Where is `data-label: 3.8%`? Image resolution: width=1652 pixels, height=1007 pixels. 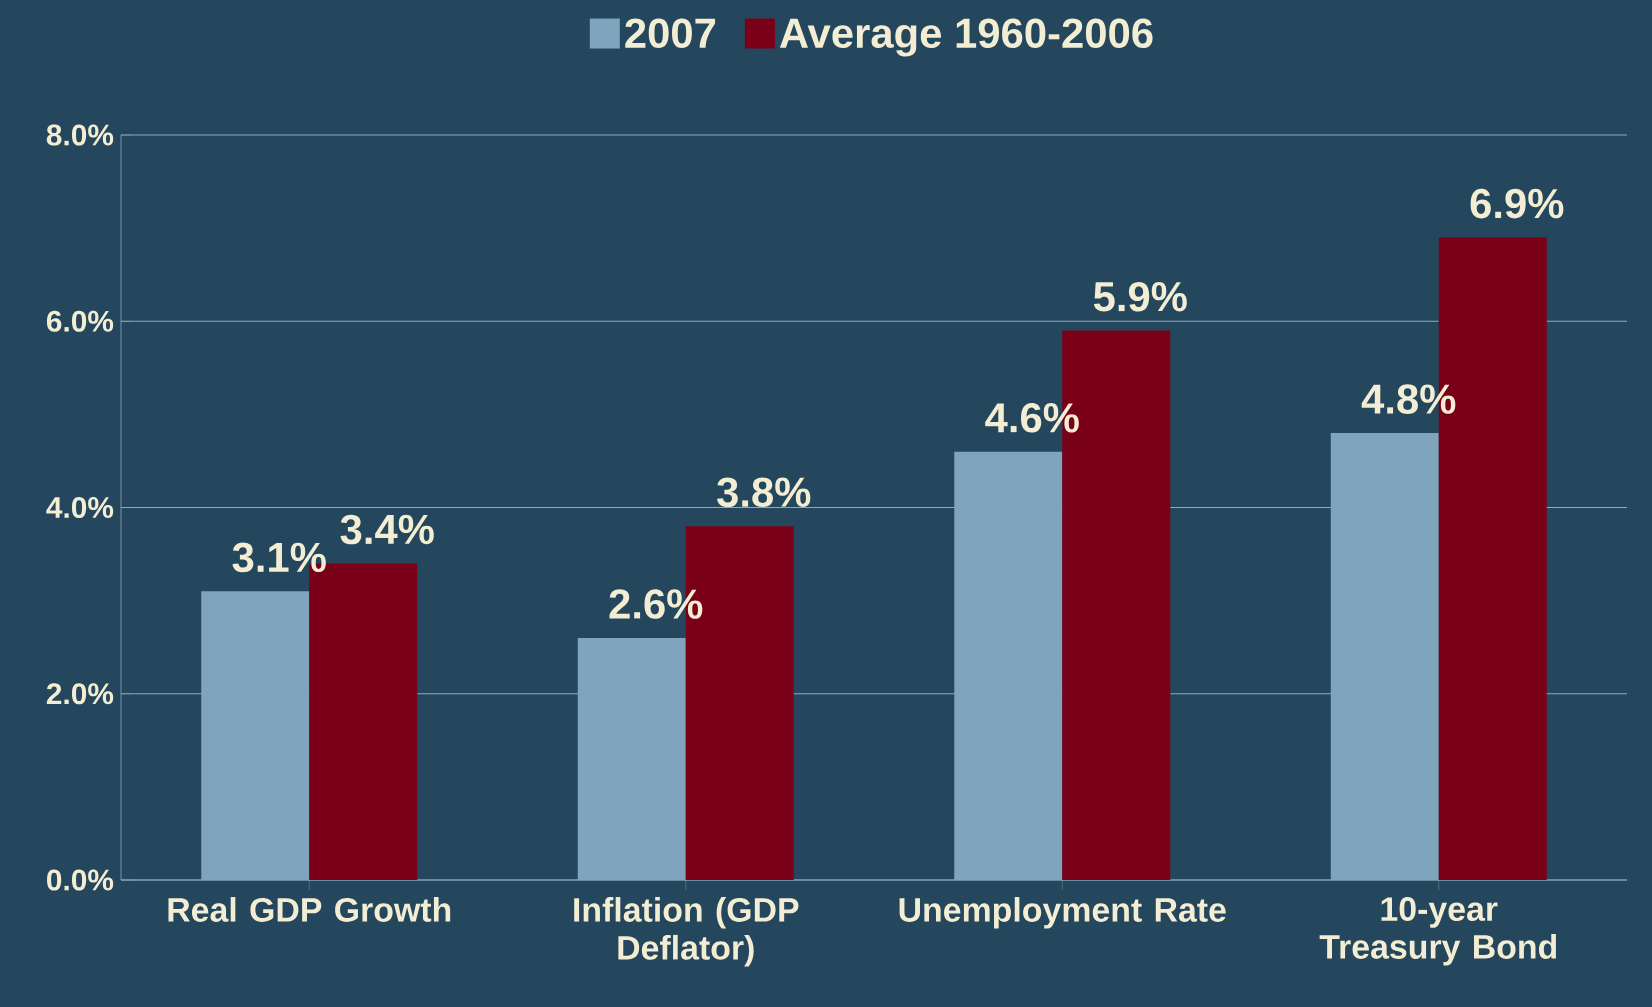
data-label: 3.8% is located at coordinates (764, 492).